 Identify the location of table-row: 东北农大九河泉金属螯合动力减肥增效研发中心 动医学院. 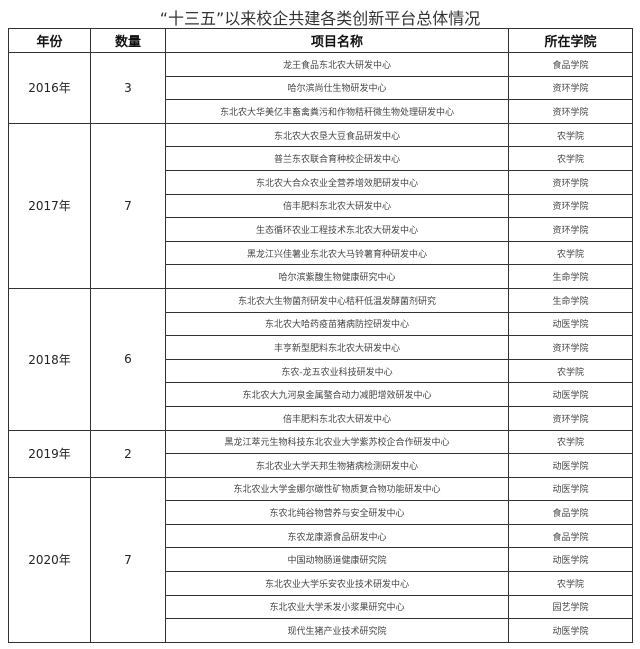
(321, 394).